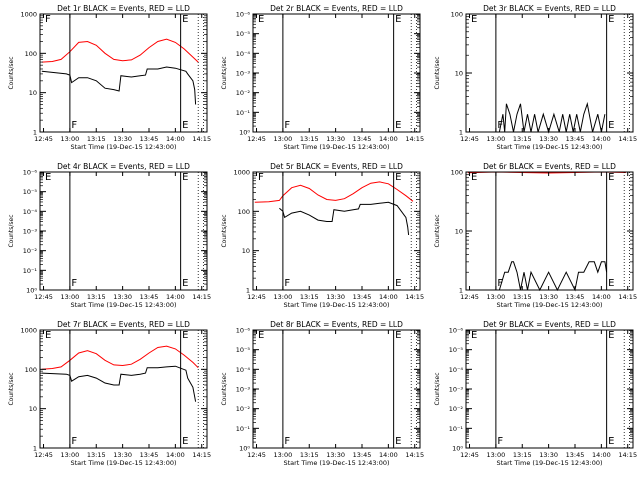  What do you see at coordinates (123, 324) in the screenshot?
I see `chart-title: Det 7r BLACK = Events, RED = LLD` at bounding box center [123, 324].